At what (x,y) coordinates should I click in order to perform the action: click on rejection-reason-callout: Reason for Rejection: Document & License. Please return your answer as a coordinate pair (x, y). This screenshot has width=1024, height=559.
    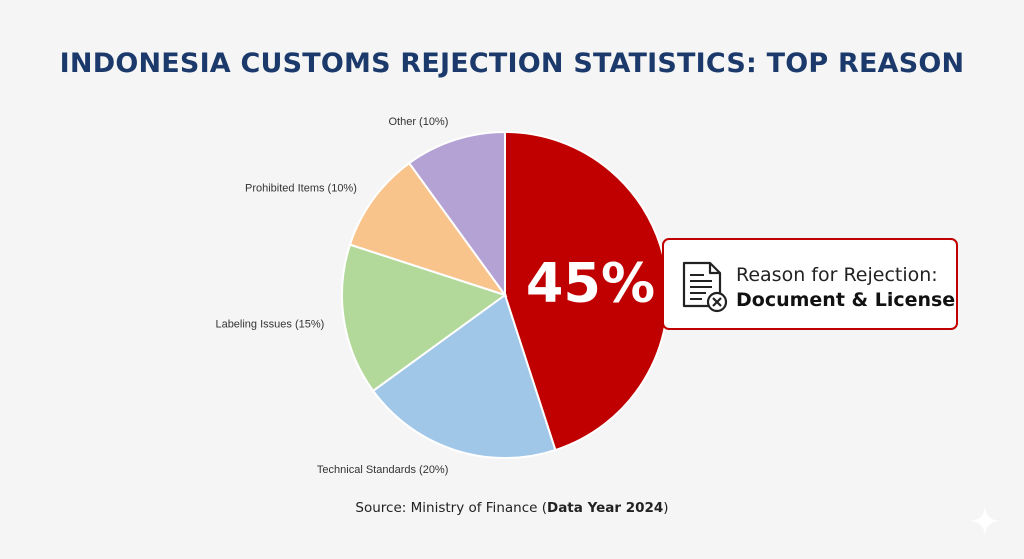
    Looking at the image, I should click on (810, 284).